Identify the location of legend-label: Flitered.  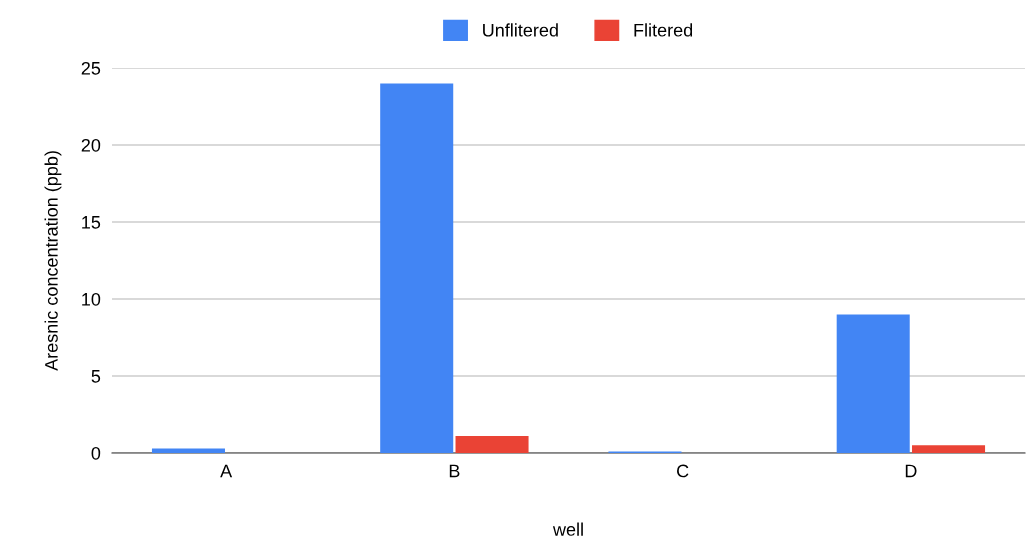
(663, 30).